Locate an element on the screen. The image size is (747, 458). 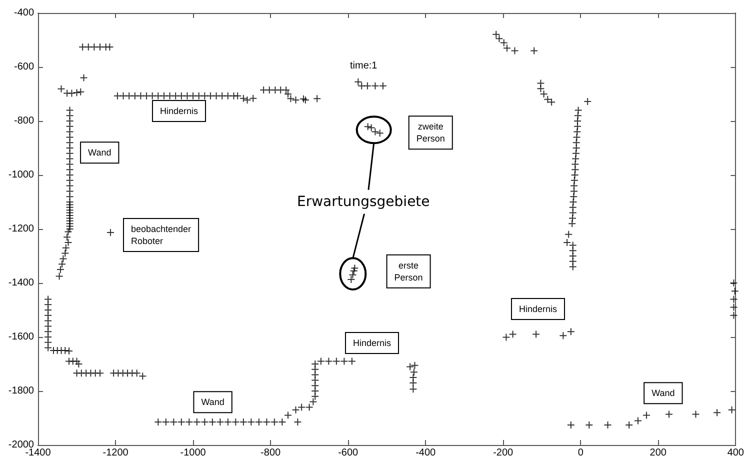
x-tick-label: 400 is located at coordinates (735, 453).